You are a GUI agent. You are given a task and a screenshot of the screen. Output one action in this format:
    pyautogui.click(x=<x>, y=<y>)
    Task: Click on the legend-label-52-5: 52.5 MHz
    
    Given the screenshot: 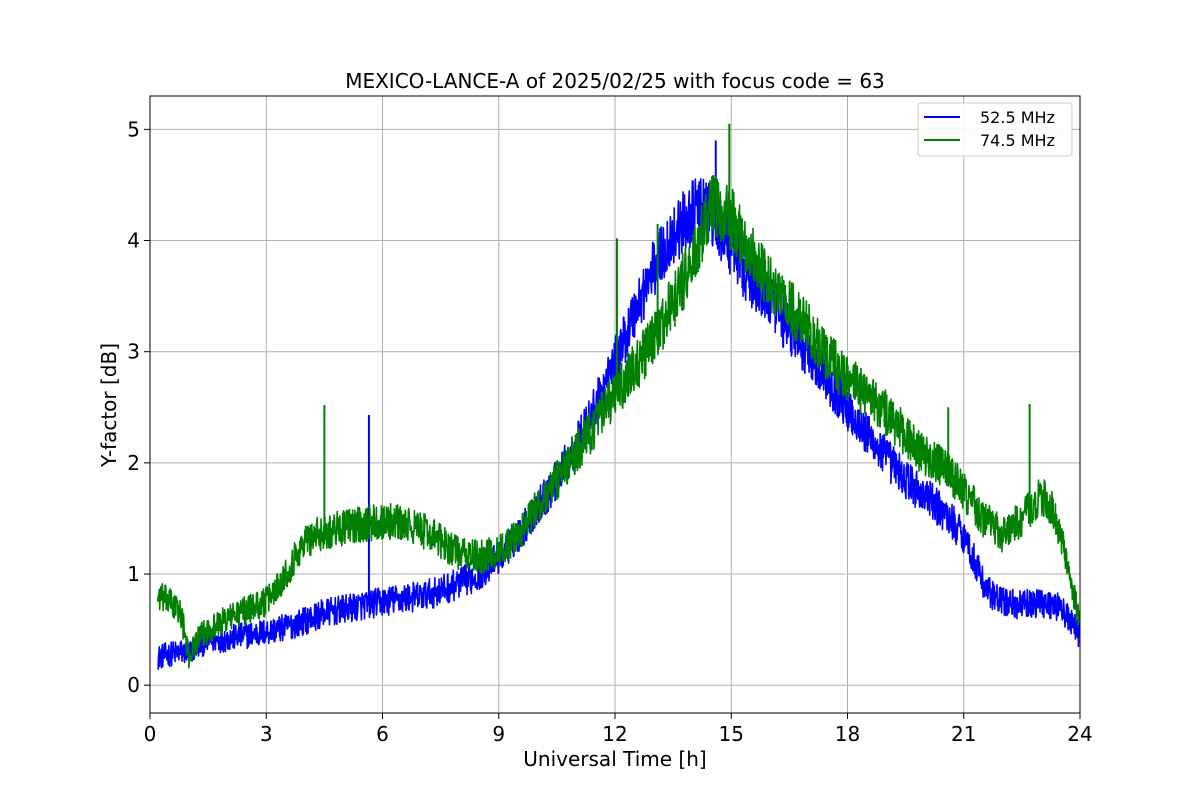 What is the action you would take?
    pyautogui.click(x=1017, y=117)
    